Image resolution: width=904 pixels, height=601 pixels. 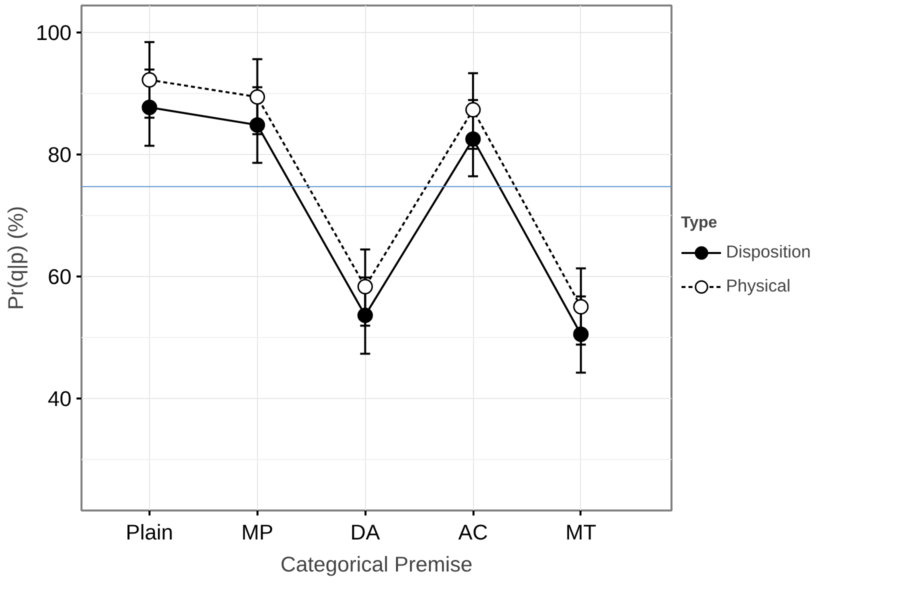 I want to click on x-tick-label: Plain, so click(x=150, y=532).